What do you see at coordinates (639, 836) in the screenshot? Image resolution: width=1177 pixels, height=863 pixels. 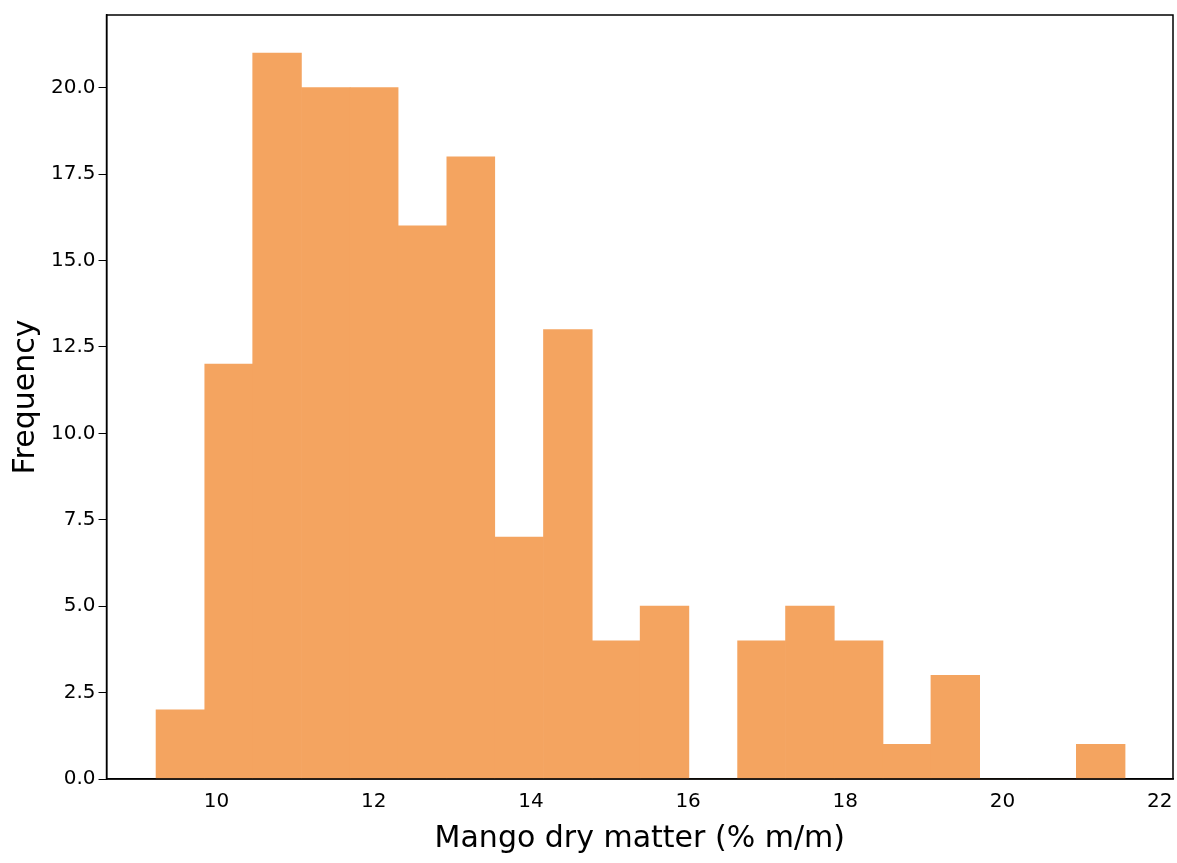 I see `x-axis-title: Mango dry matter (% m/m)` at bounding box center [639, 836].